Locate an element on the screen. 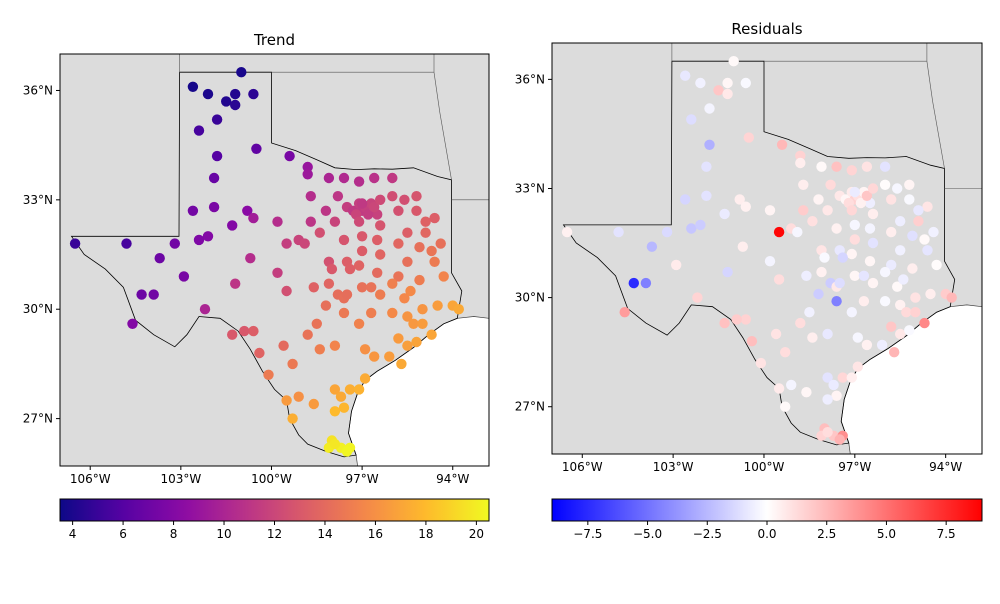 This screenshot has height=604, width=1000. colorbar: 4 6 8 10 12 14 16 18 20 is located at coordinates (274, 519).